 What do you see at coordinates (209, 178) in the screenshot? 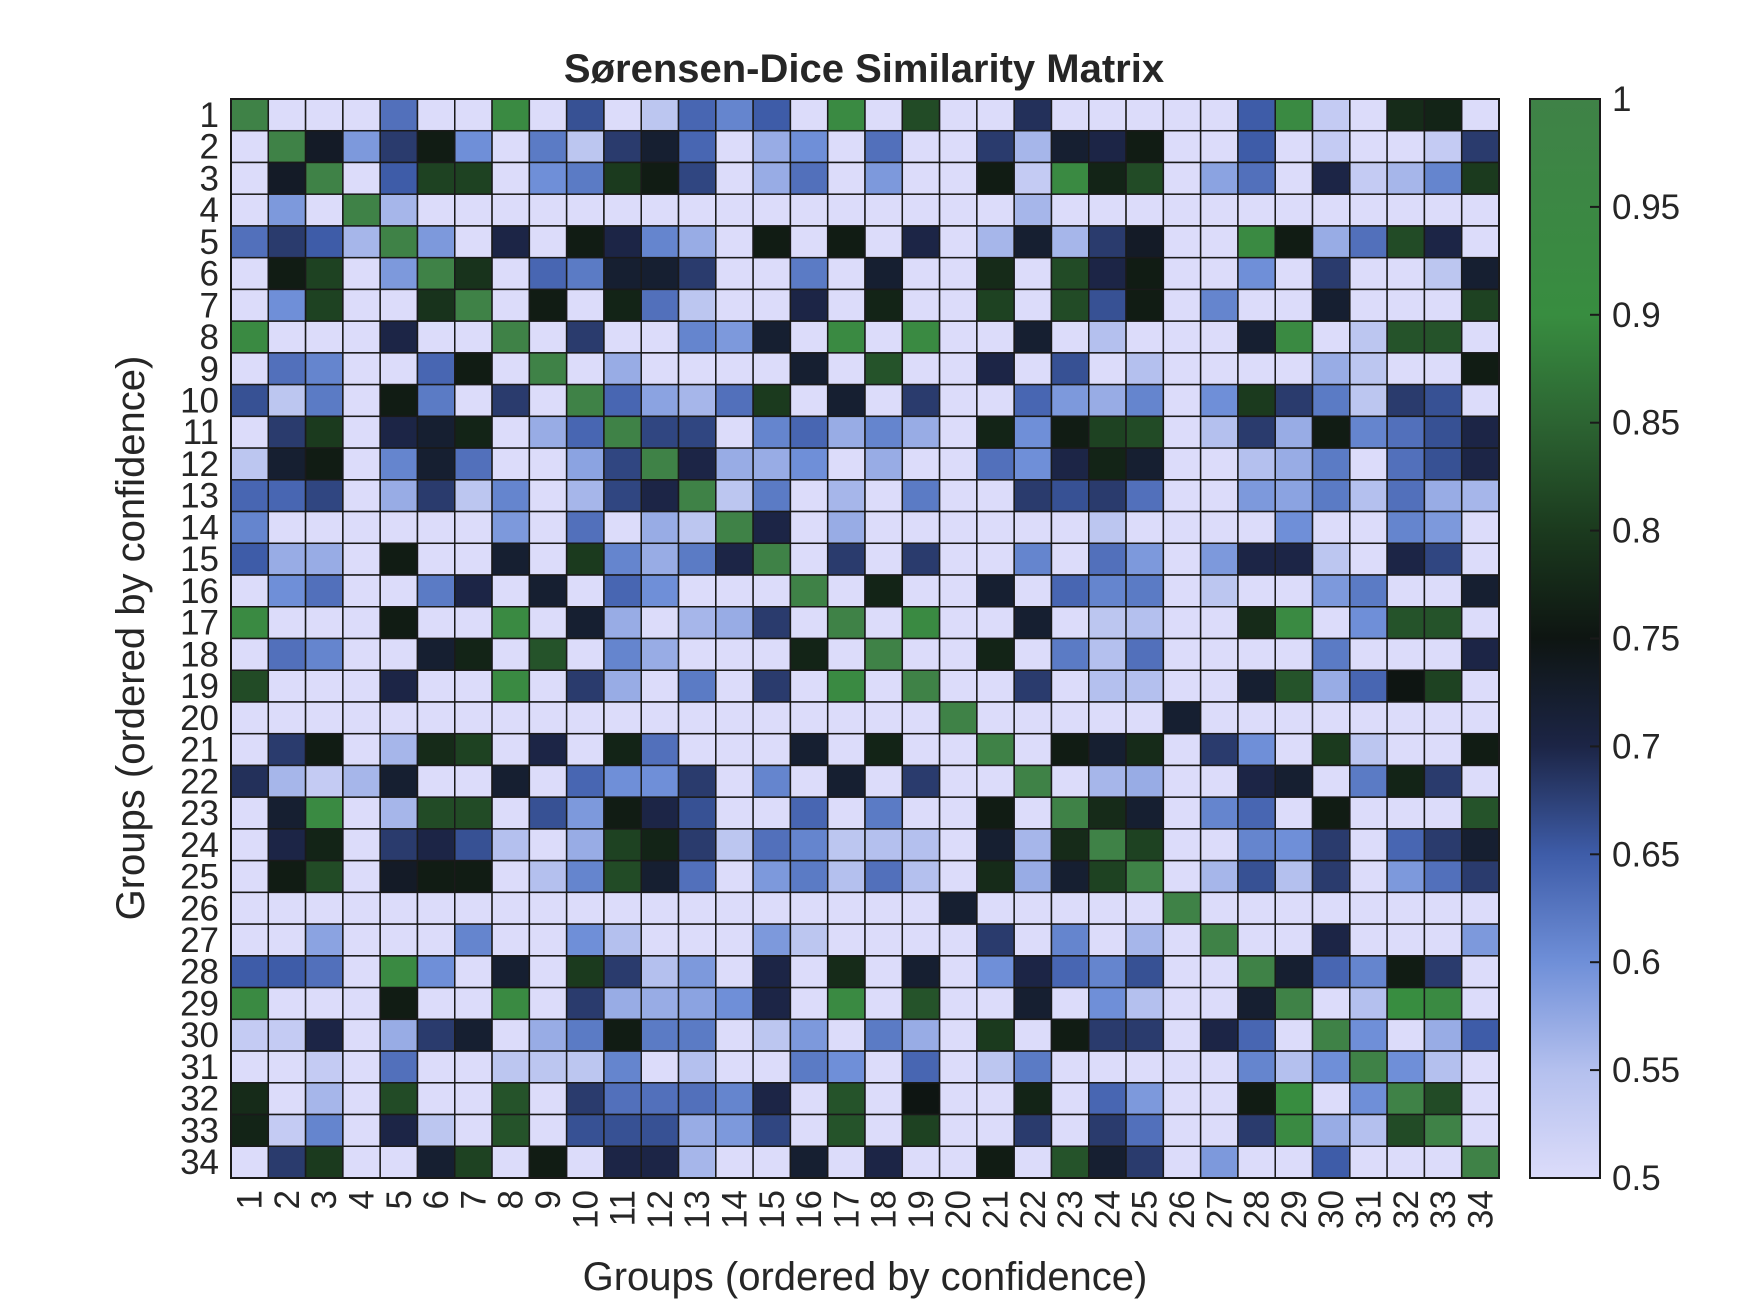
I see `y-tick-label: 3` at bounding box center [209, 178].